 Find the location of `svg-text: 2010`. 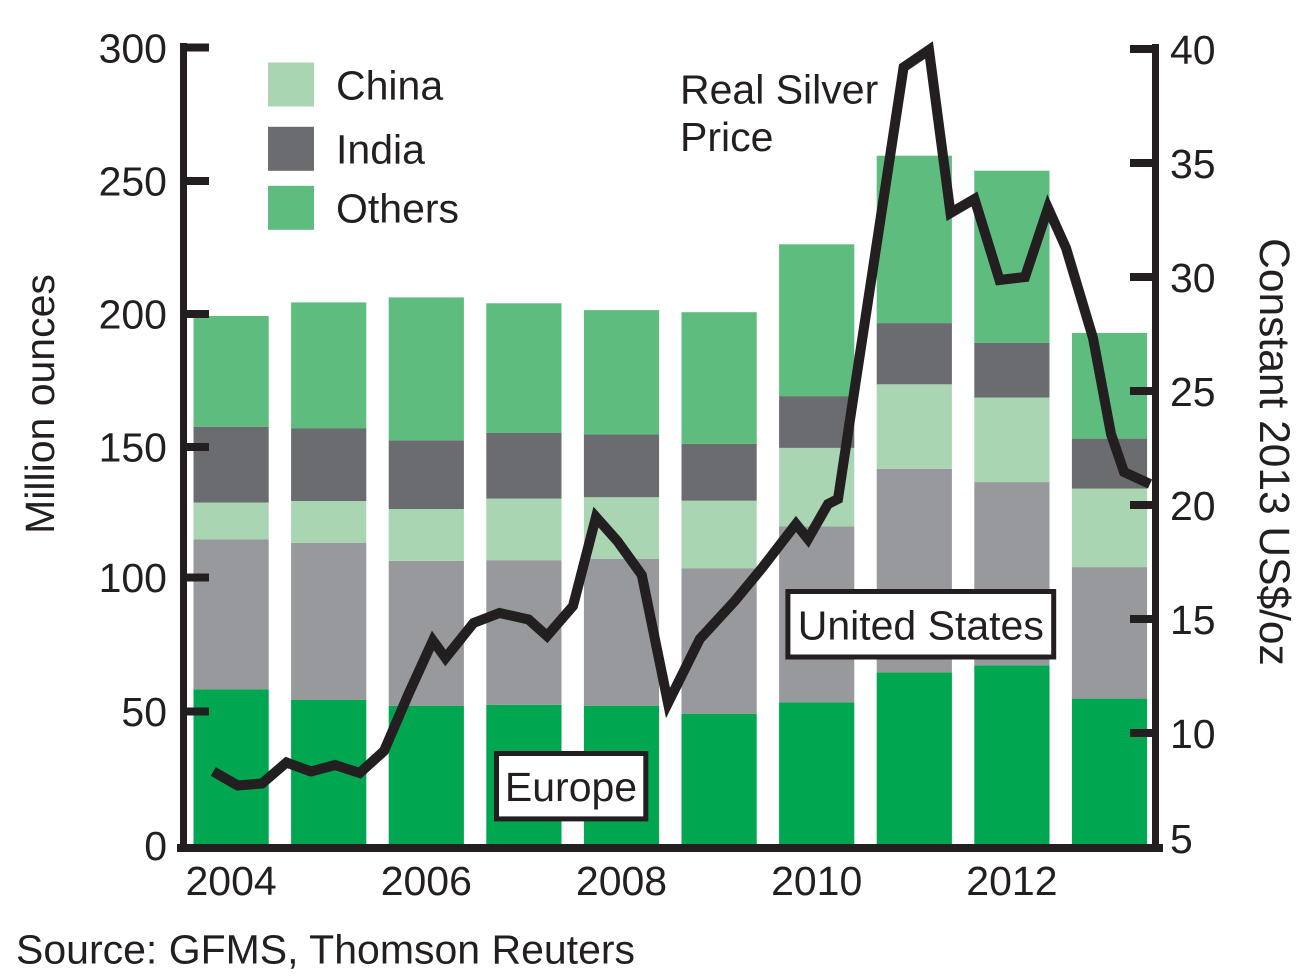

svg-text: 2010 is located at coordinates (816, 881).